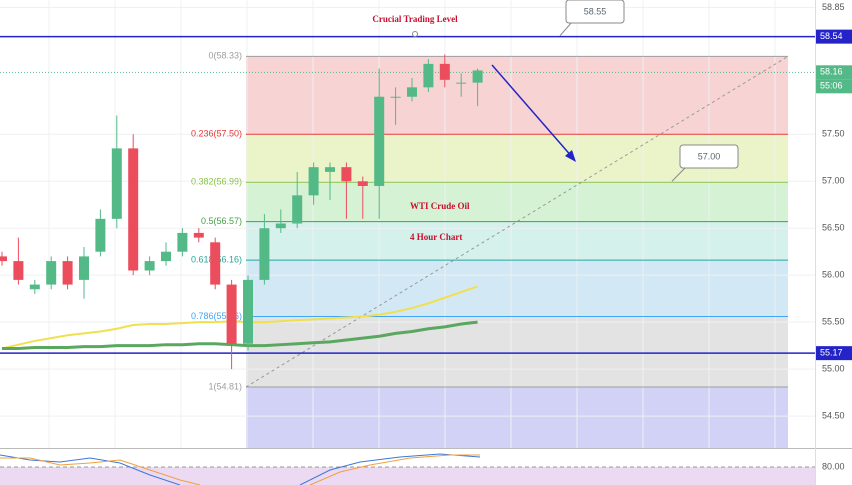  I want to click on countdown: 55:06, so click(831, 86).